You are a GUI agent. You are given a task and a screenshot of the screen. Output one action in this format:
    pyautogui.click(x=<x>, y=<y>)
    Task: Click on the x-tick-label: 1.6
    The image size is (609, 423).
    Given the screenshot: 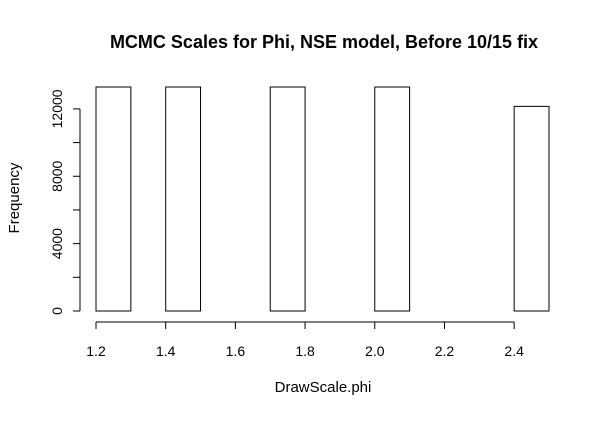 What is the action you would take?
    pyautogui.click(x=236, y=351)
    